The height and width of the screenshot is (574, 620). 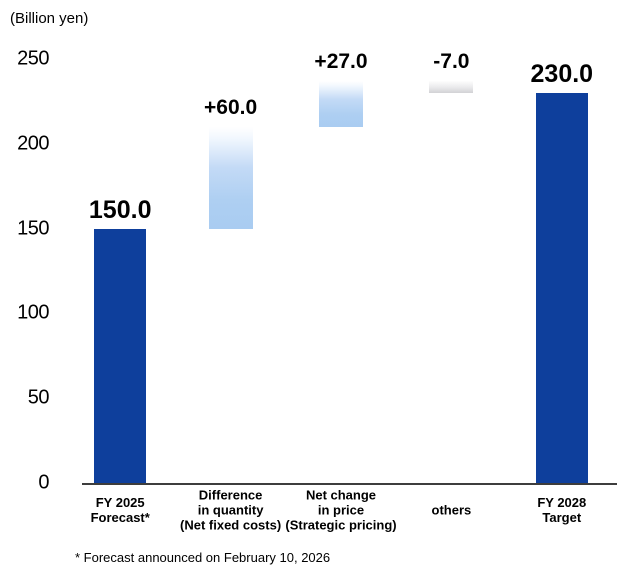 I want to click on value-label: +60.0, so click(x=231, y=107).